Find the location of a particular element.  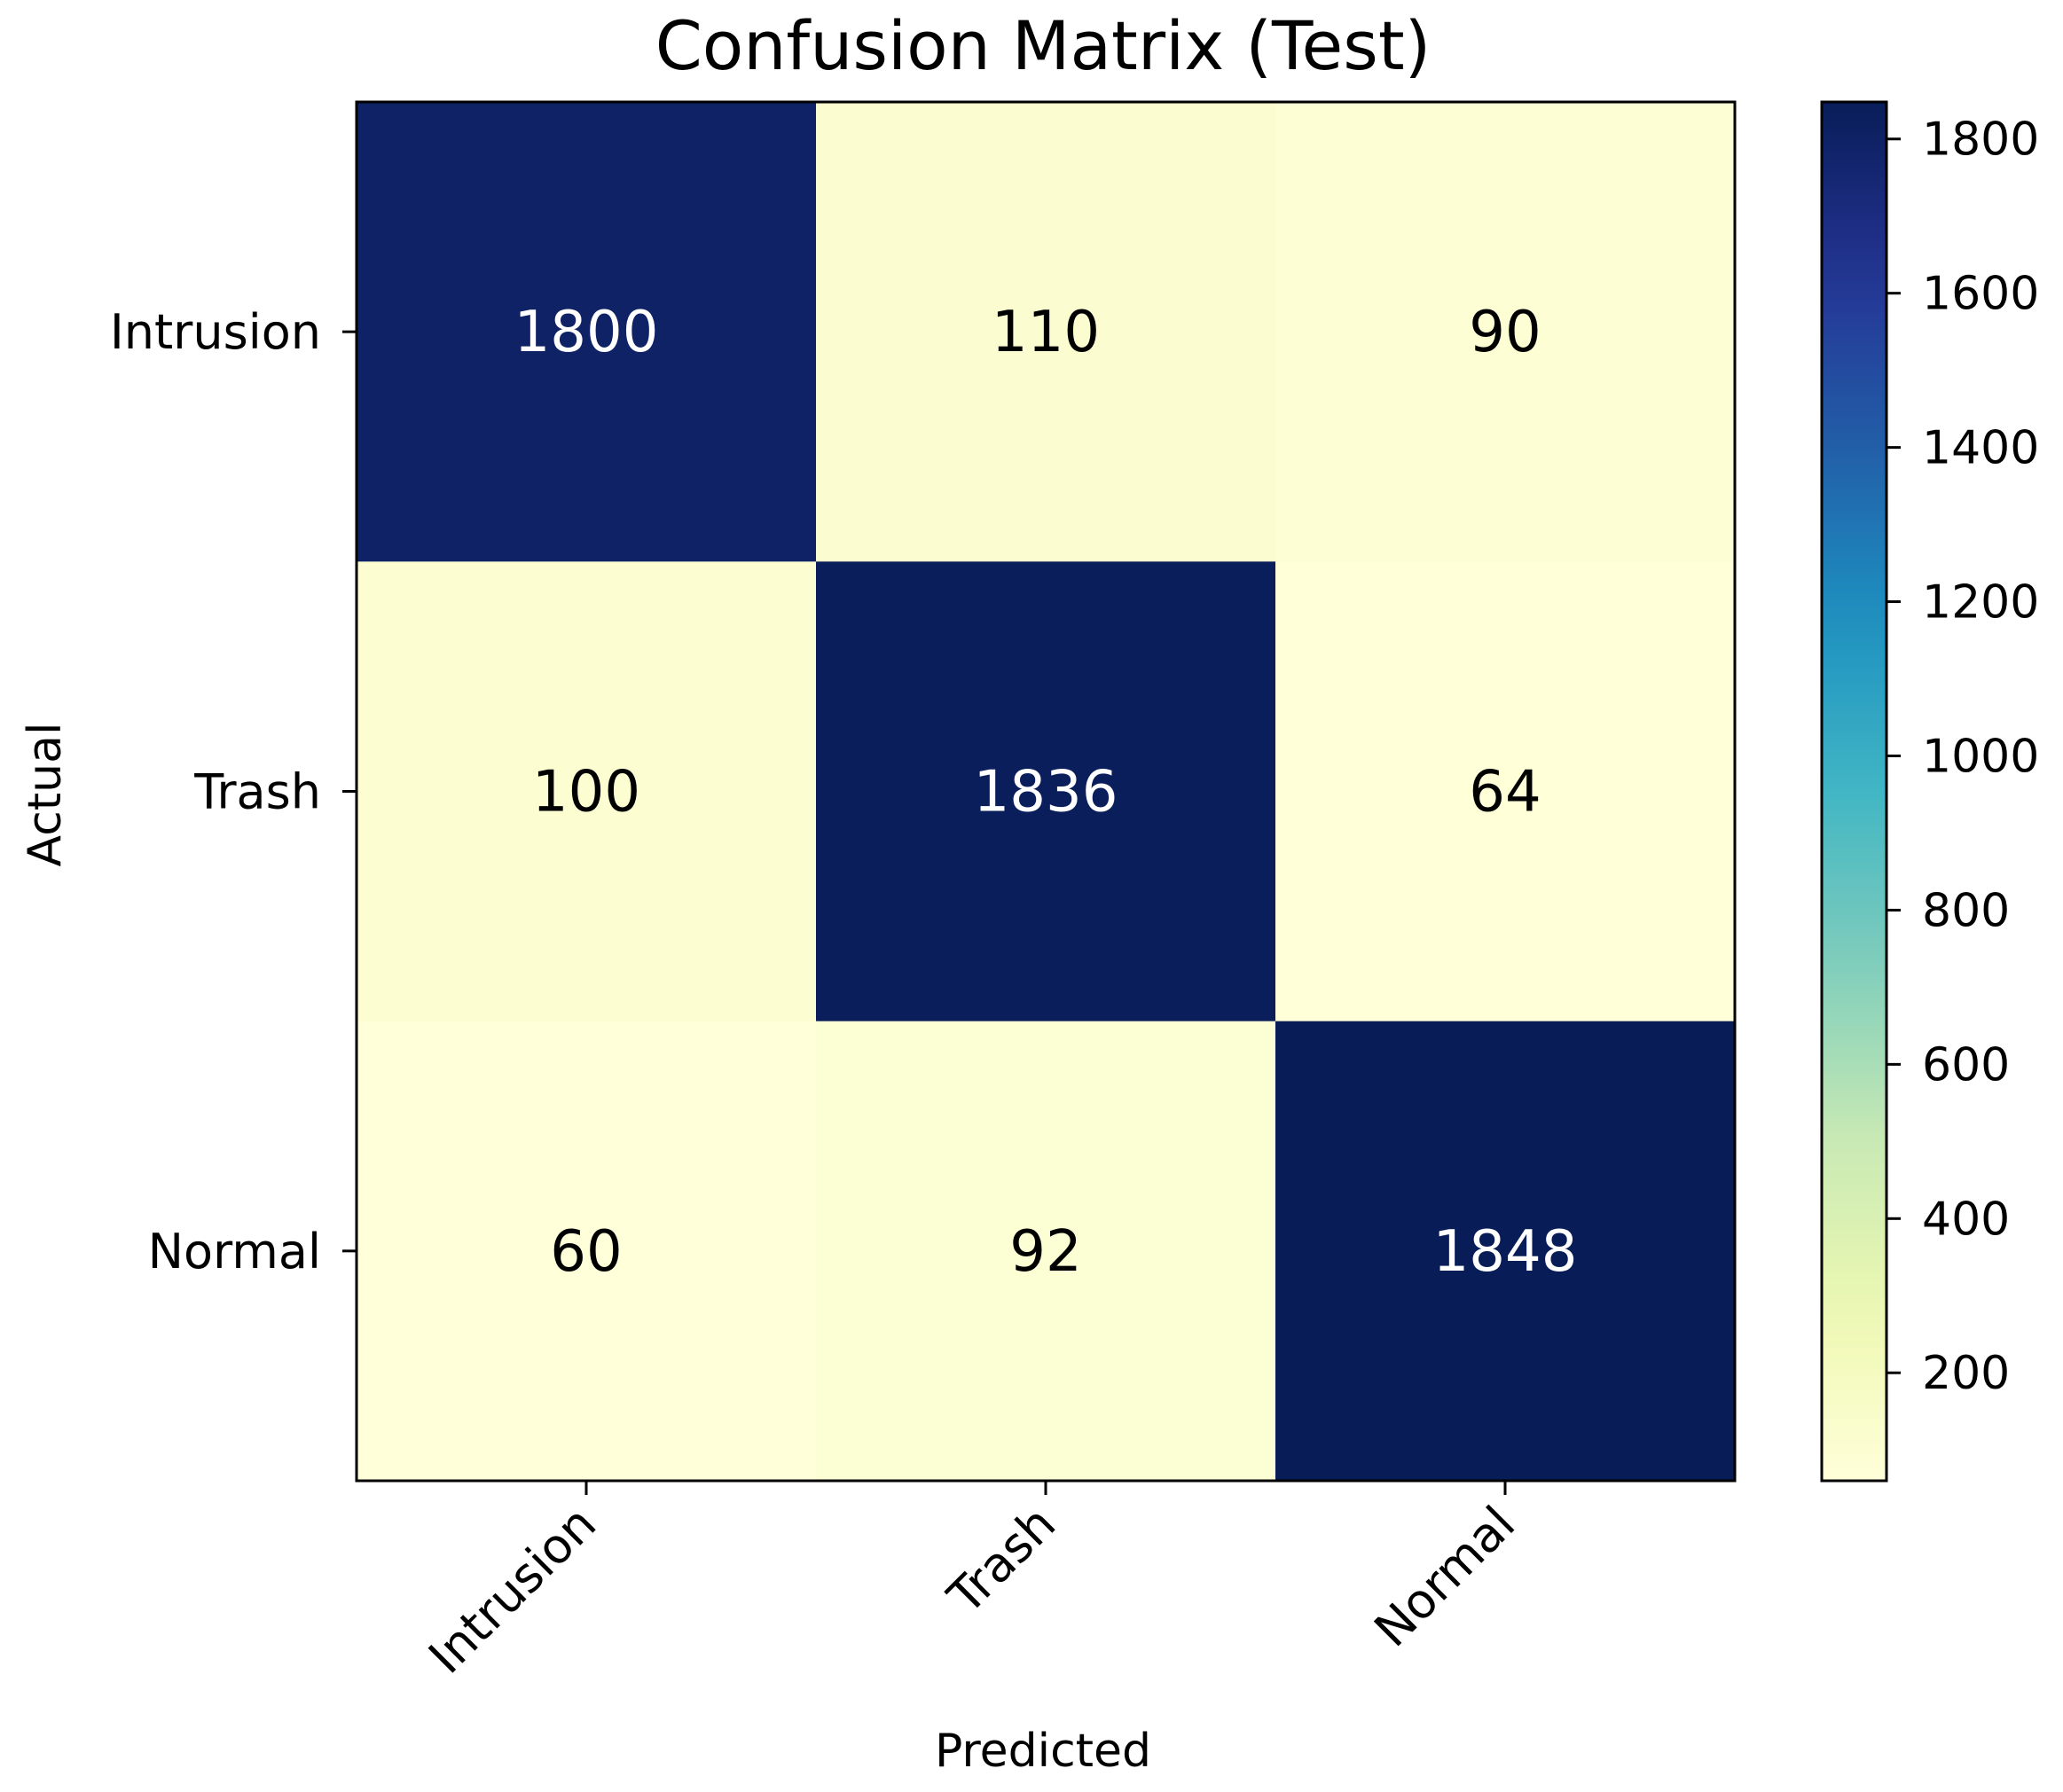

x-axis-label: Predicted is located at coordinates (1043, 1751).